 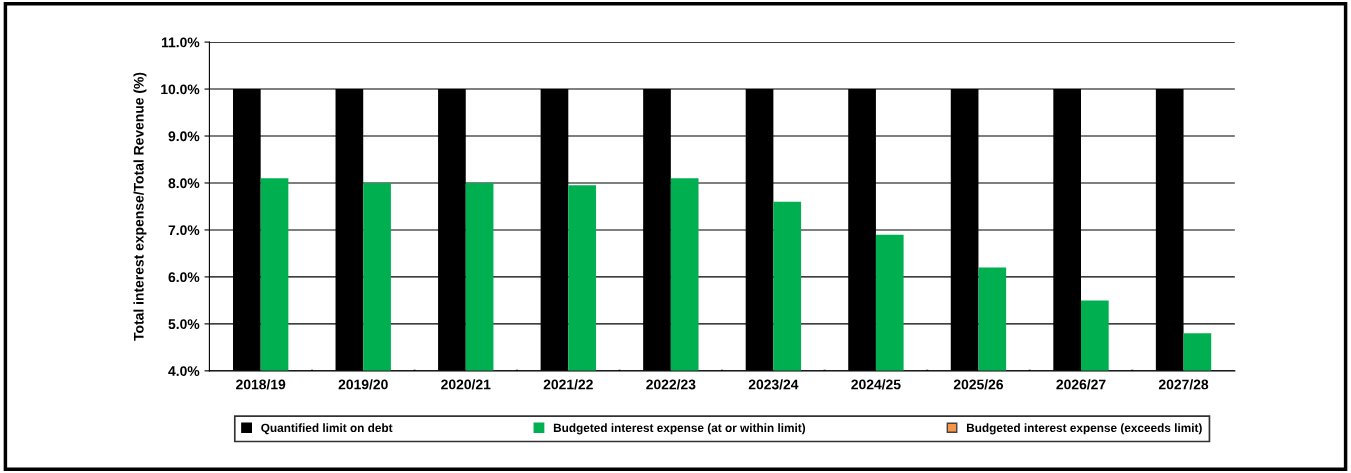 What do you see at coordinates (184, 324) in the screenshot?
I see `y-tick-label: 5.0%` at bounding box center [184, 324].